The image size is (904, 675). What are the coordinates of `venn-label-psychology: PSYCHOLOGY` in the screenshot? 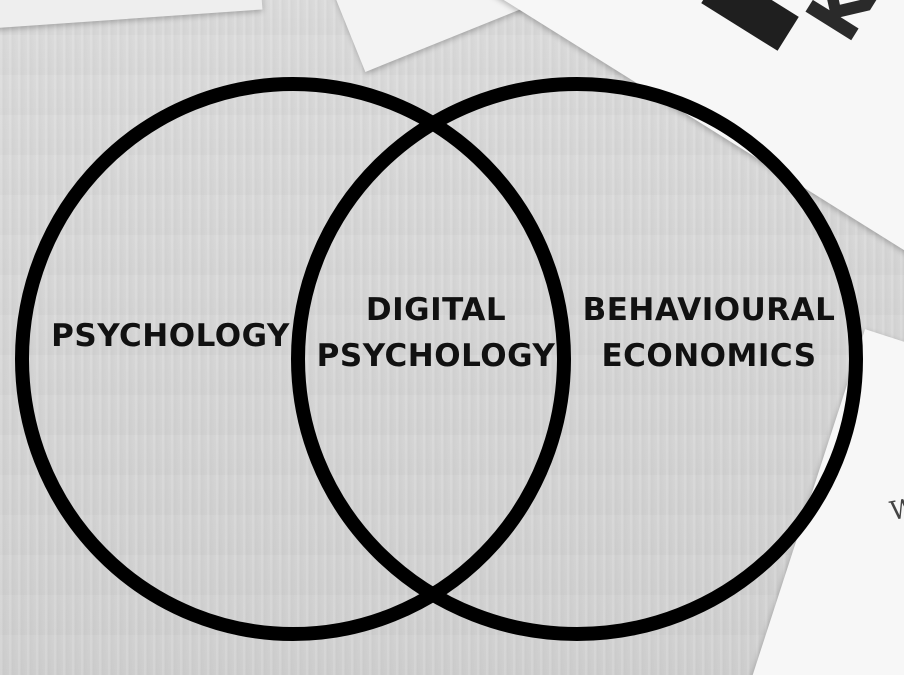 It's located at (170, 336).